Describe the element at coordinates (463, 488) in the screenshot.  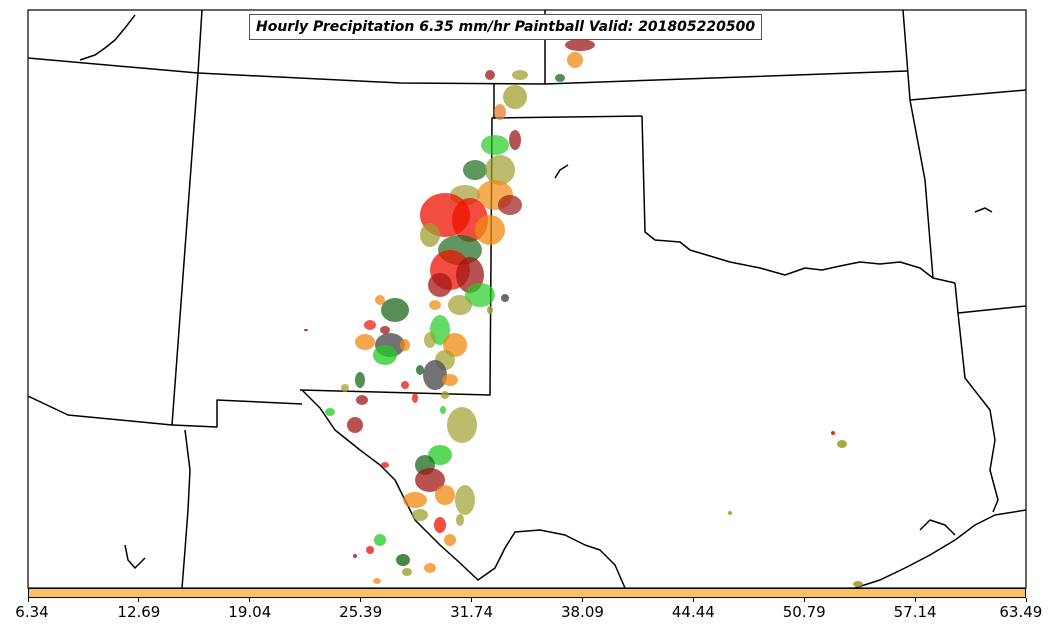
I see `border-tx-mexico-rio-grande` at that location.